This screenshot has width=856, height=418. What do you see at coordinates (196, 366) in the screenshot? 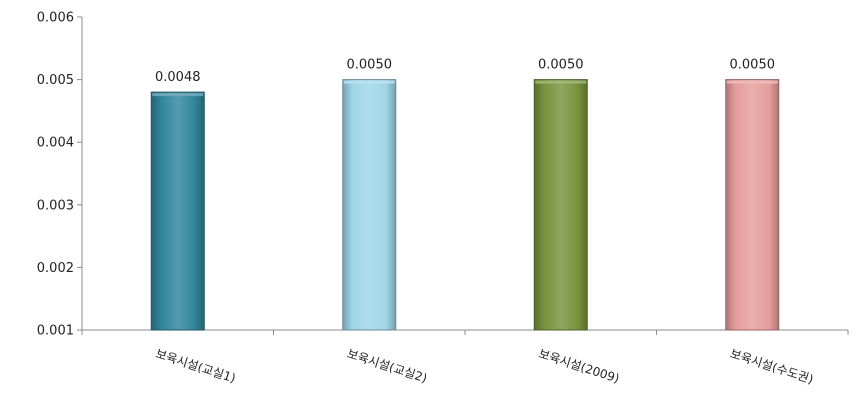
I see `category-label: 보육시설(교실1)` at bounding box center [196, 366].